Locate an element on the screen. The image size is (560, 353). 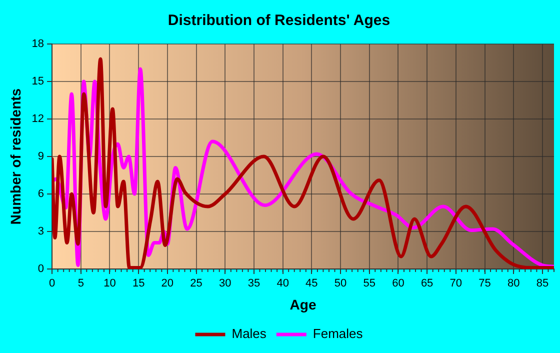
chart-title: Distribution of Residents' Ages is located at coordinates (279, 21).